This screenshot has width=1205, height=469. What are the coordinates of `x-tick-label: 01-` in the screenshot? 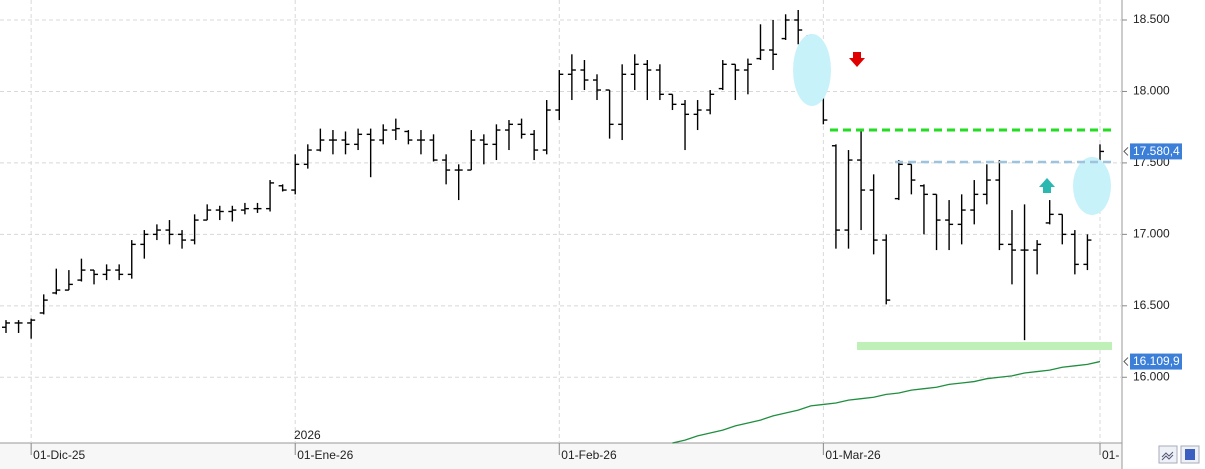 It's located at (1110, 455).